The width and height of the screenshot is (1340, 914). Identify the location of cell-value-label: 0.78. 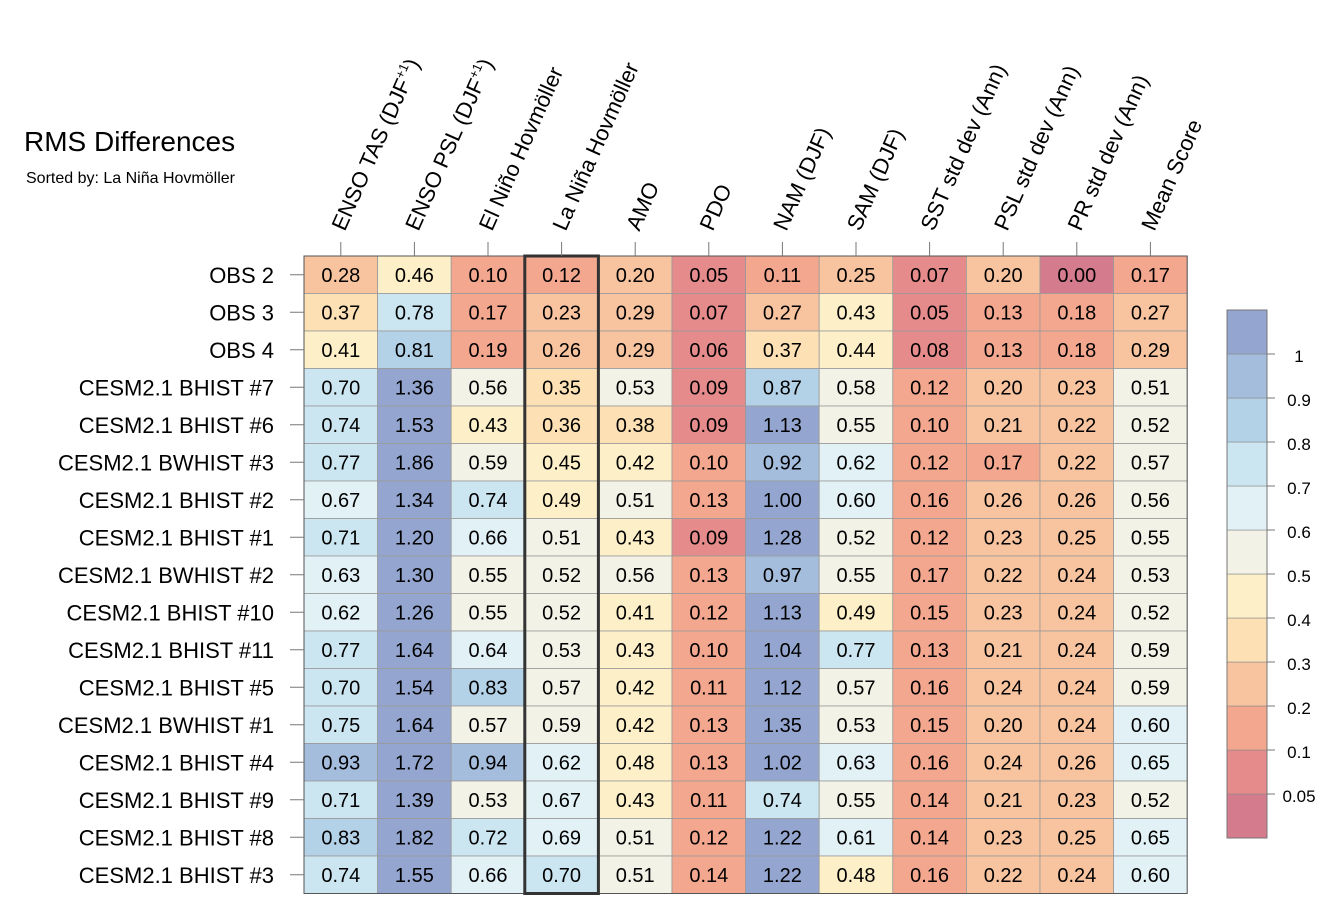
(414, 313).